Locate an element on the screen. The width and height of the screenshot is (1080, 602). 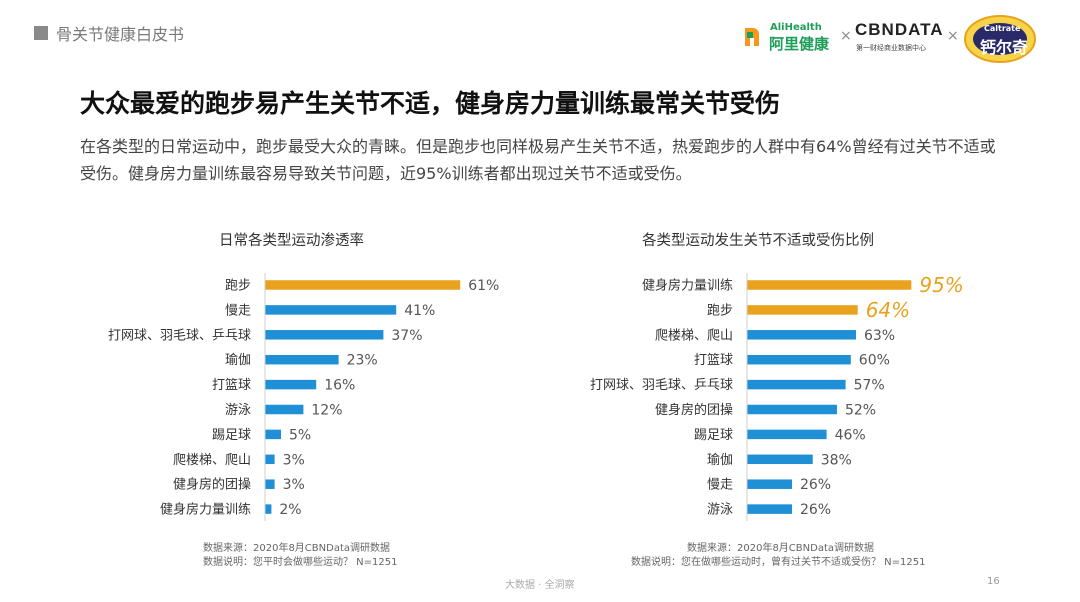
left-value-label: 23% is located at coordinates (362, 361).